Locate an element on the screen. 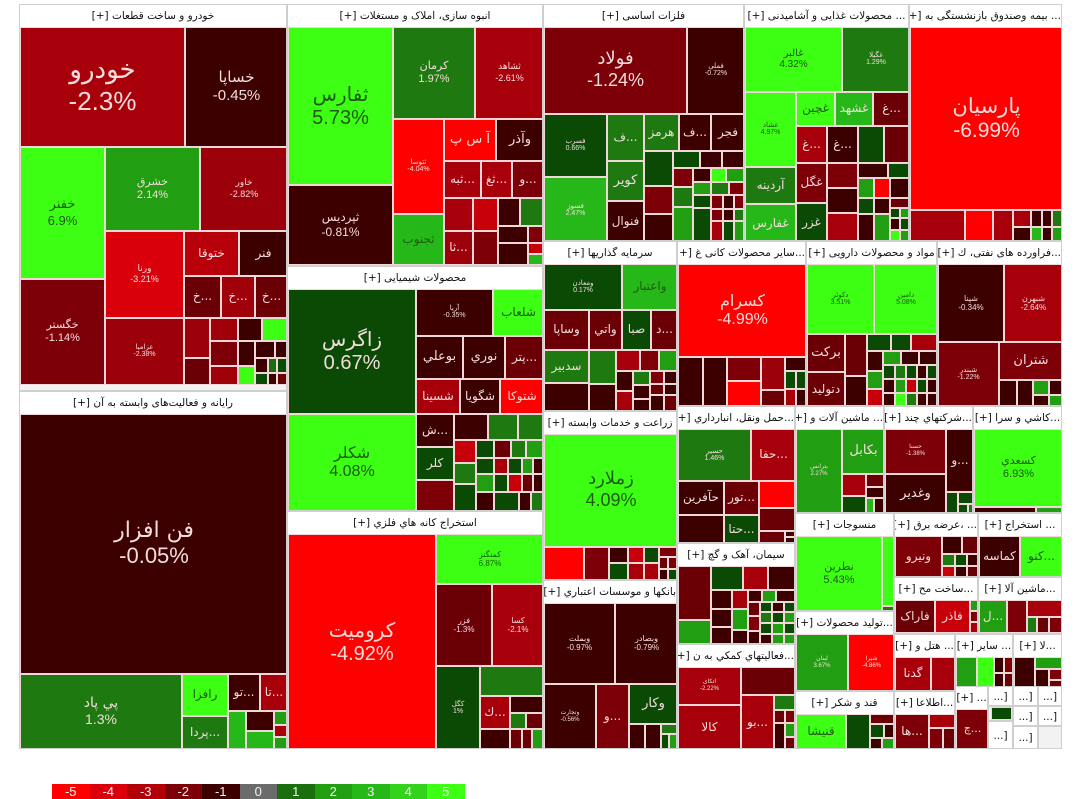  sector-title-expand: ... ماشین آلات و [+] is located at coordinates (839, 418).